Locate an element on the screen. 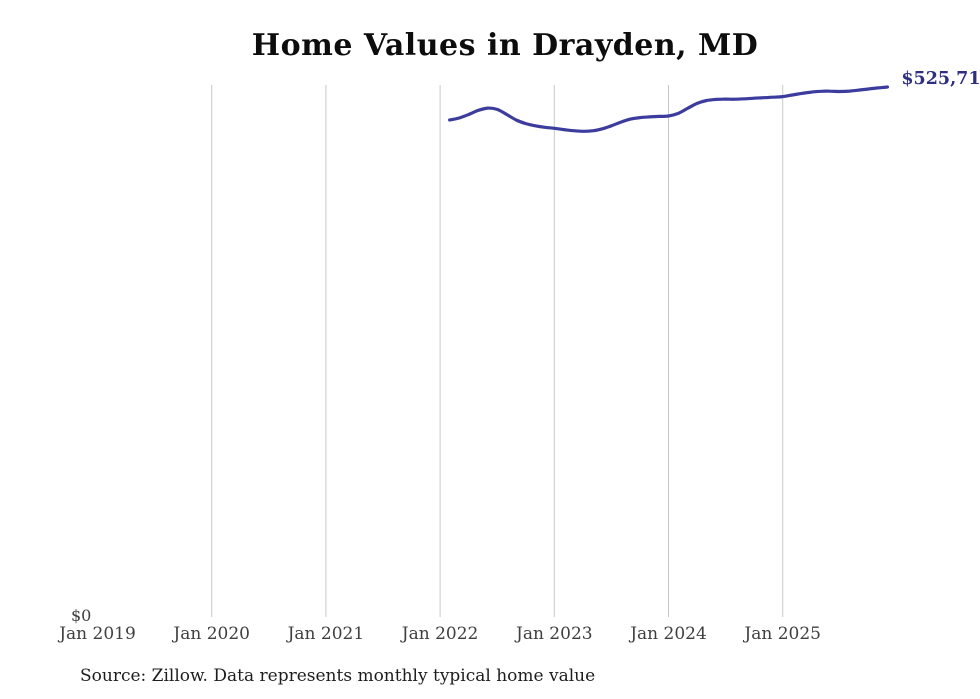  x-axis-label: Jan 2023 is located at coordinates (554, 634).